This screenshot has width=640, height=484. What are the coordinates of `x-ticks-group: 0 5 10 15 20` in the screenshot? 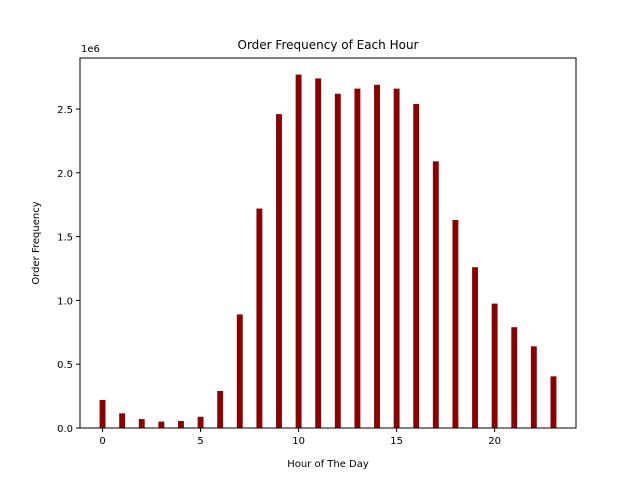 It's located at (300, 437).